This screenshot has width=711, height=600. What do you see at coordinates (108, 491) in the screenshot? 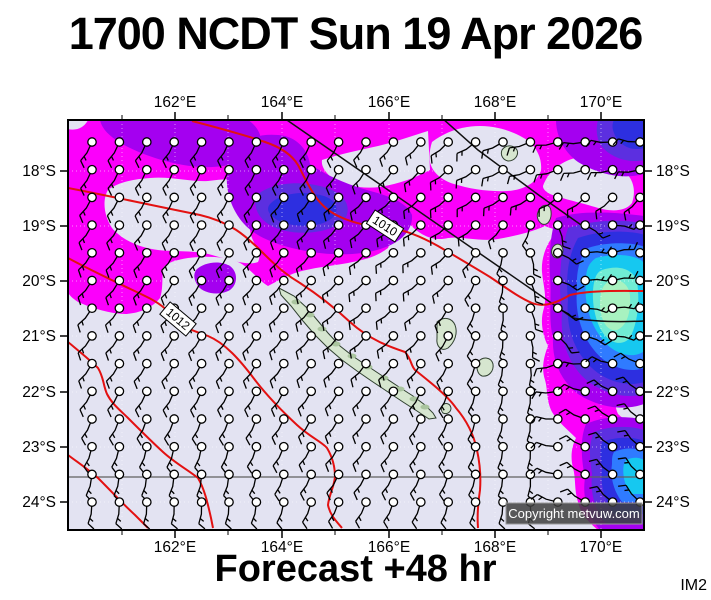
I see `isobar-line` at bounding box center [108, 491].